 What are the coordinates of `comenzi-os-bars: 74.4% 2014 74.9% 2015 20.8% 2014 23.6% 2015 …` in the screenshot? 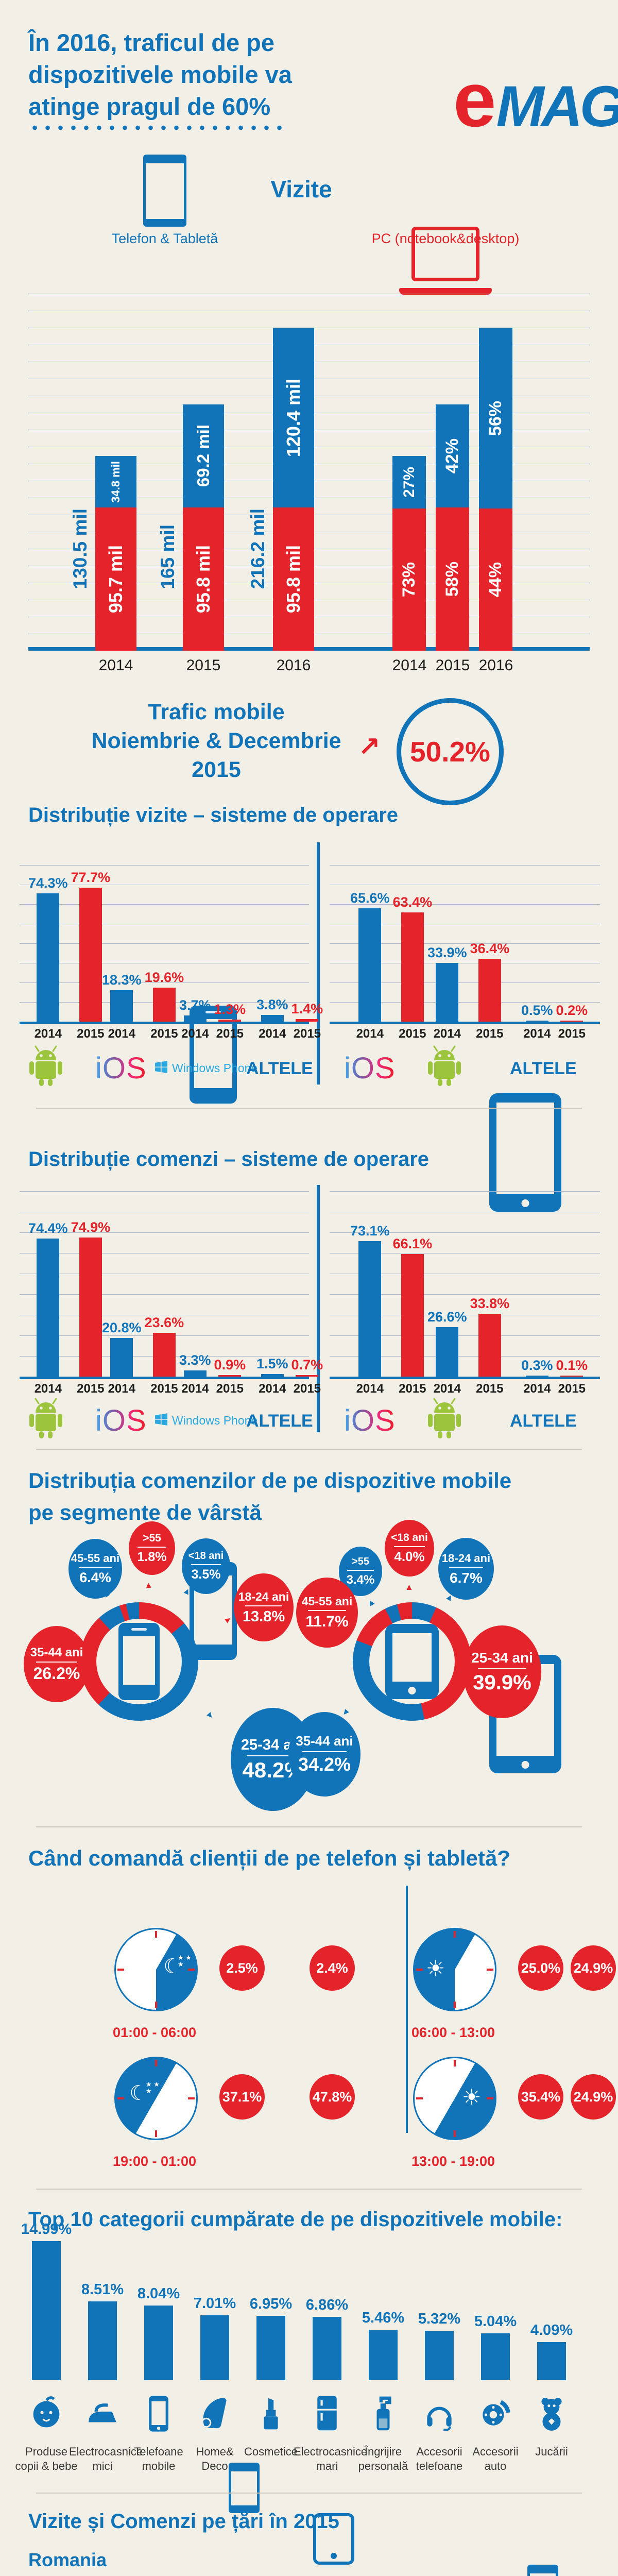 It's located at (309, 1293).